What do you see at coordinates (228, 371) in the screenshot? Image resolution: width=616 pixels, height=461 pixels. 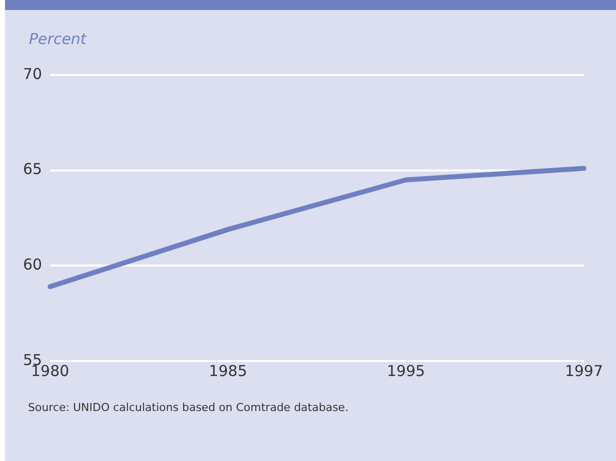 I see `x-tick-label: 1985` at bounding box center [228, 371].